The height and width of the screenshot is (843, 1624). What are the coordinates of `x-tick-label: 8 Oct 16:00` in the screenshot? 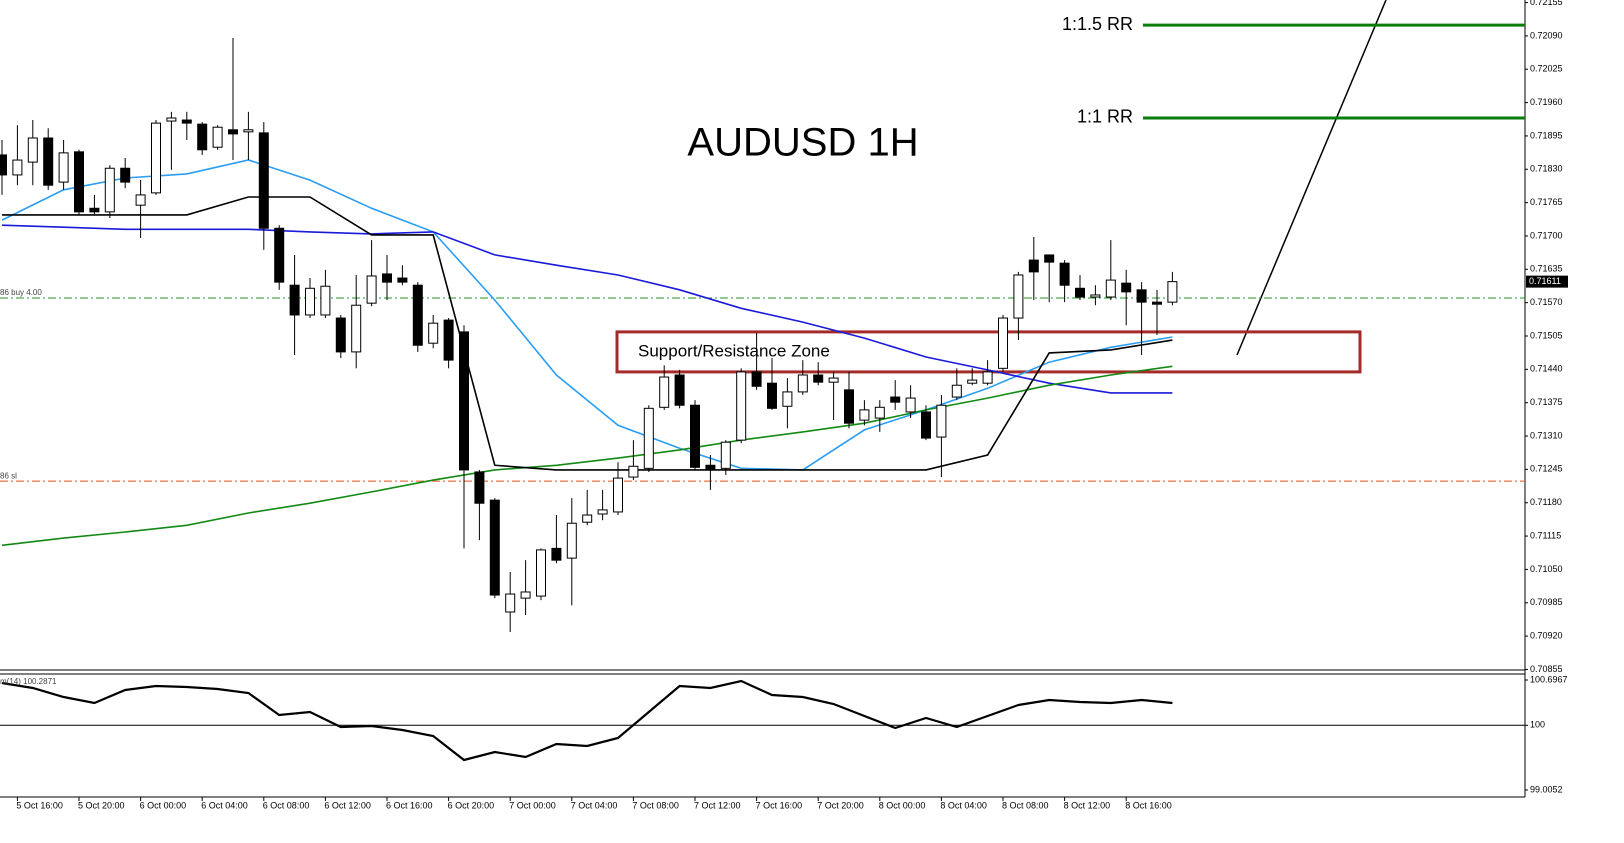 It's located at (1148, 805).